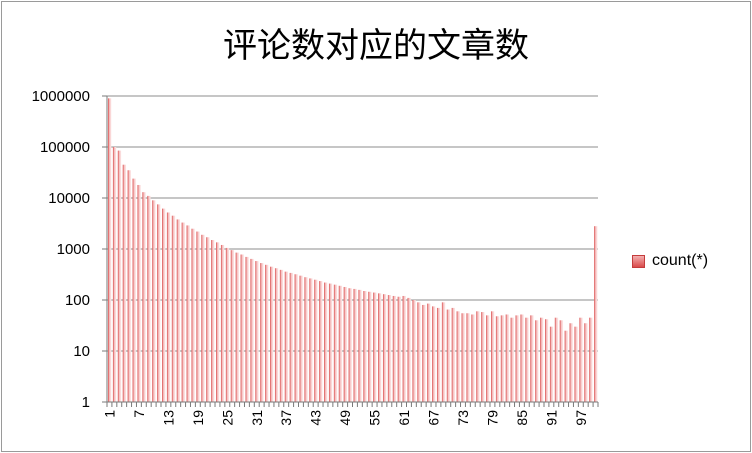  What do you see at coordinates (463, 418) in the screenshot?
I see `x-tick-label: 73` at bounding box center [463, 418].